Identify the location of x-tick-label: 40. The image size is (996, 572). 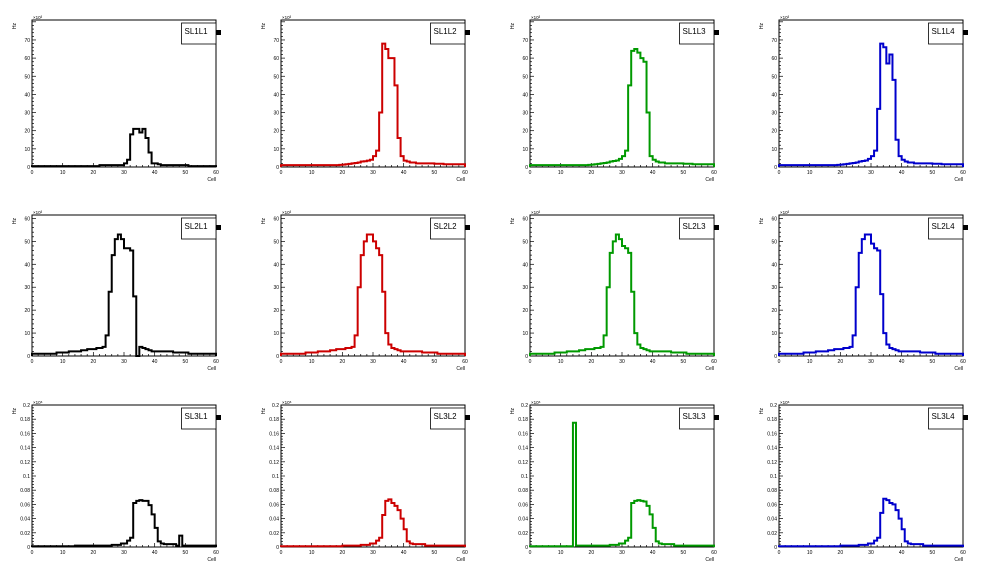
(902, 553).